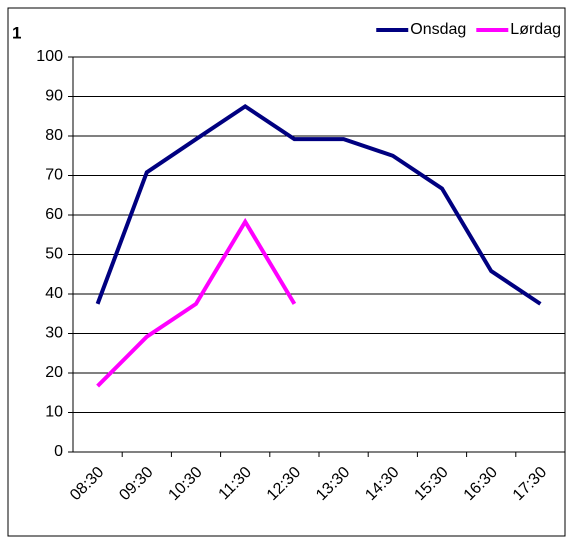  What do you see at coordinates (54, 333) in the screenshot?
I see `y-tick-label: 30` at bounding box center [54, 333].